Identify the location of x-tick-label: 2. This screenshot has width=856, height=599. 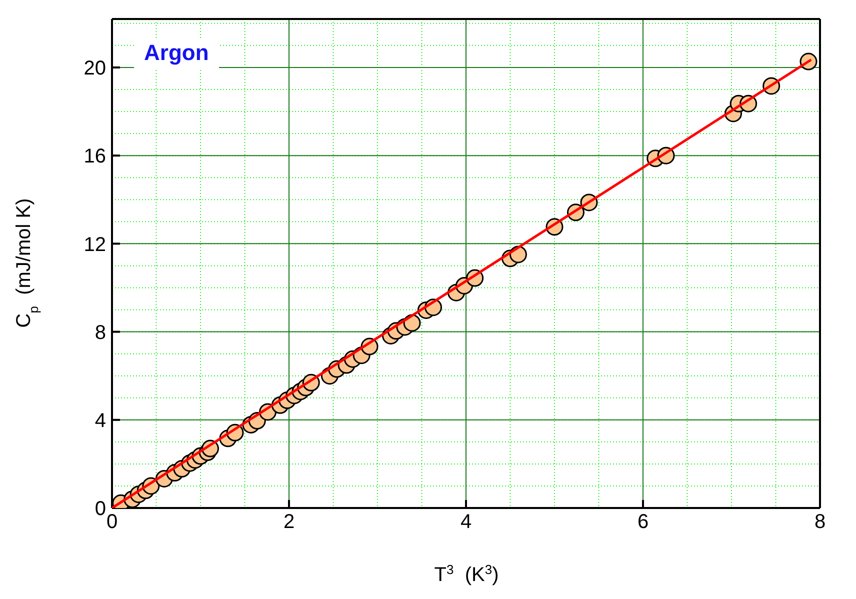
(289, 522).